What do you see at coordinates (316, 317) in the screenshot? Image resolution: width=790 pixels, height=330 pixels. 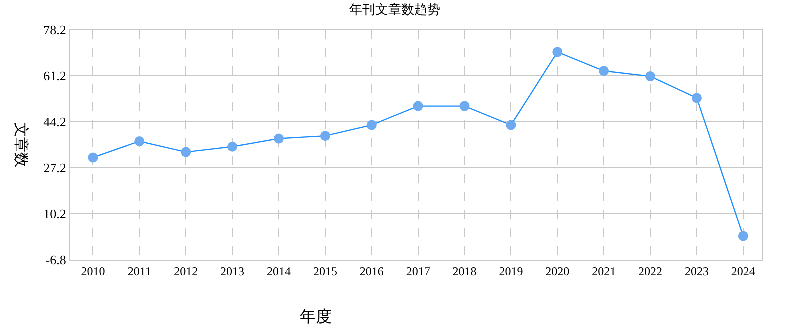 I see `x-axis-title: 年度` at bounding box center [316, 317].